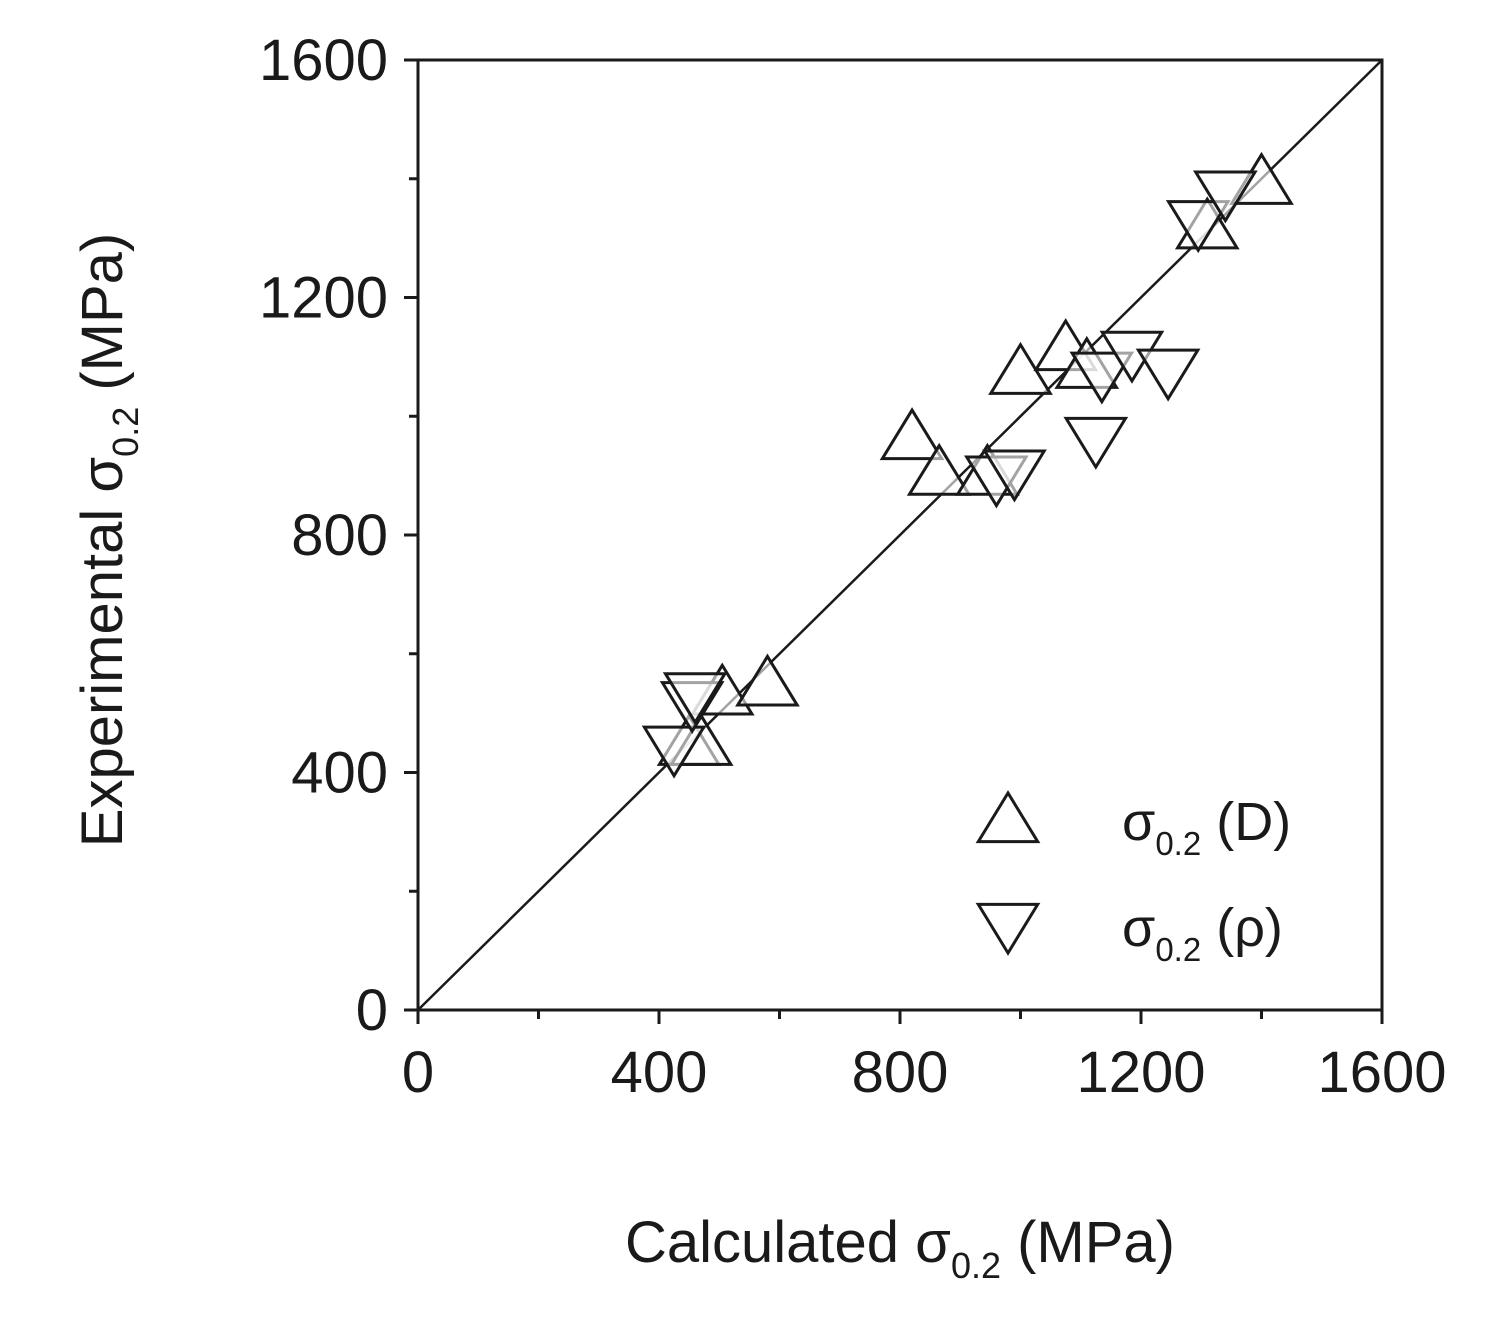 The height and width of the screenshot is (1341, 1494). I want to click on legend-item-rho: σ0.2 (ρ), so click(1129, 933).